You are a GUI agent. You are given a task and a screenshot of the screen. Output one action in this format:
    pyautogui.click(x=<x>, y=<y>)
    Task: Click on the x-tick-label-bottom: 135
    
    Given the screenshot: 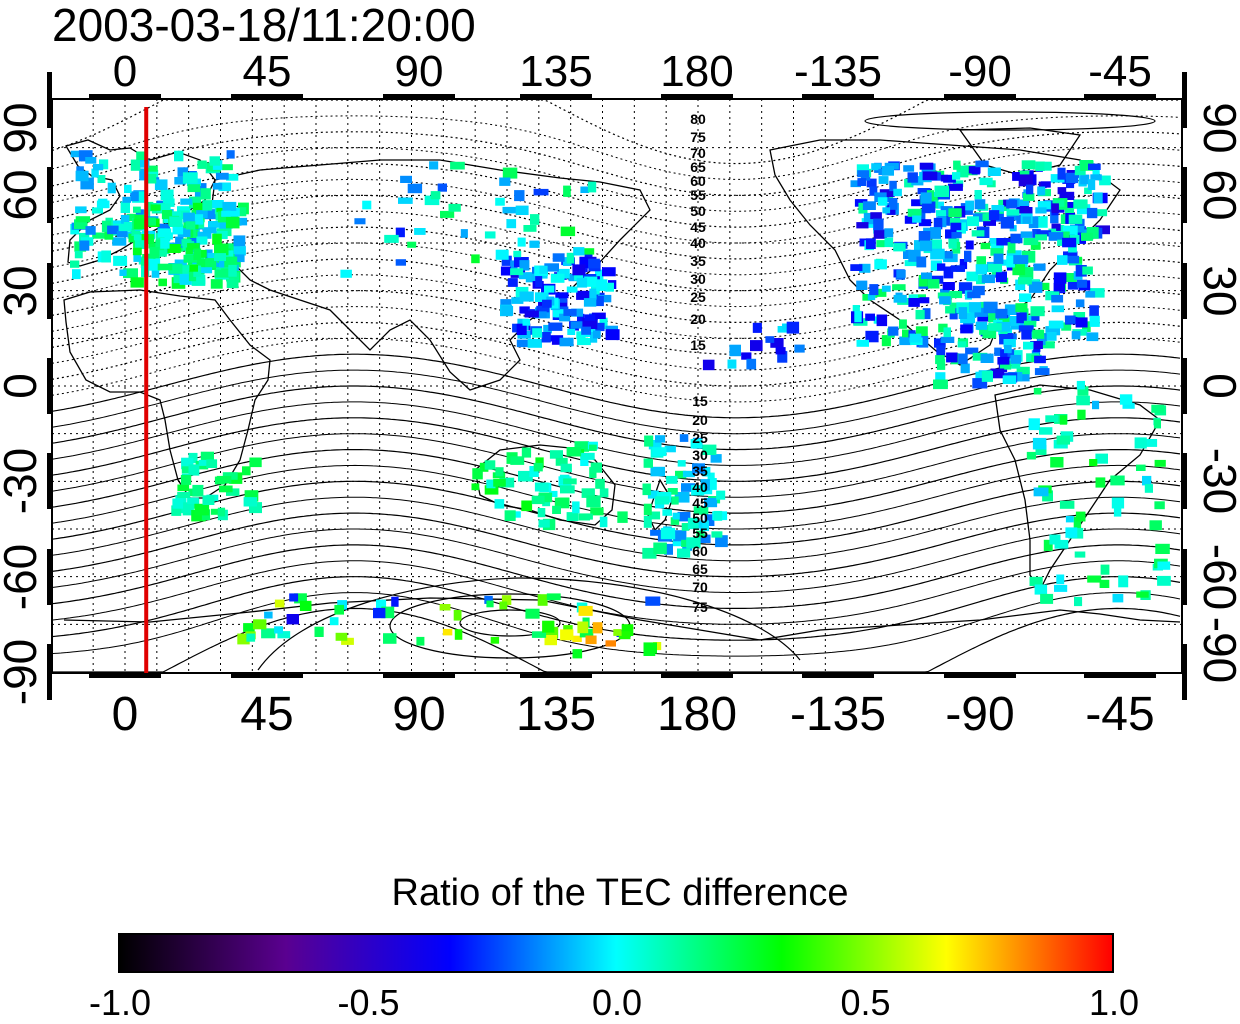 What is the action you would take?
    pyautogui.click(x=556, y=714)
    